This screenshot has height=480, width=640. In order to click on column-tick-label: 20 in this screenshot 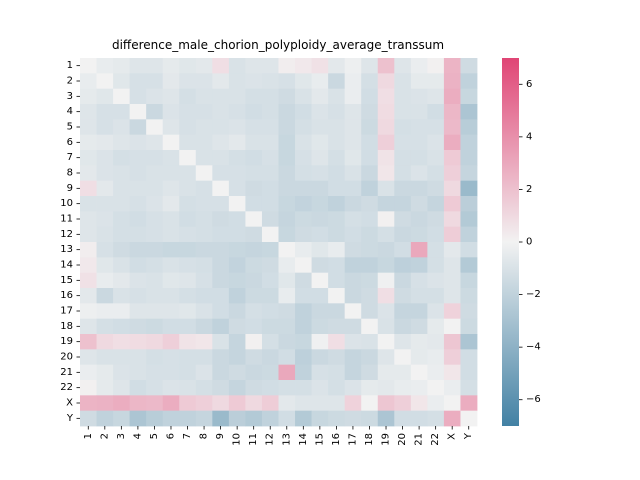, I will do `click(402, 439)`.